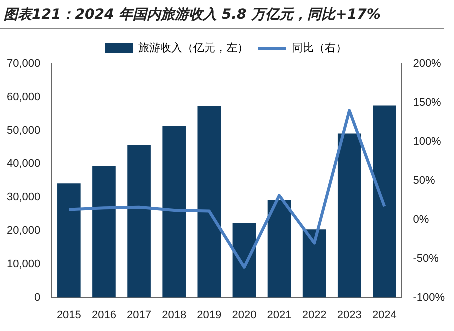 This screenshot has width=454, height=331. What do you see at coordinates (23, 264) in the screenshot?
I see `y-tick-label: 10,000` at bounding box center [23, 264].